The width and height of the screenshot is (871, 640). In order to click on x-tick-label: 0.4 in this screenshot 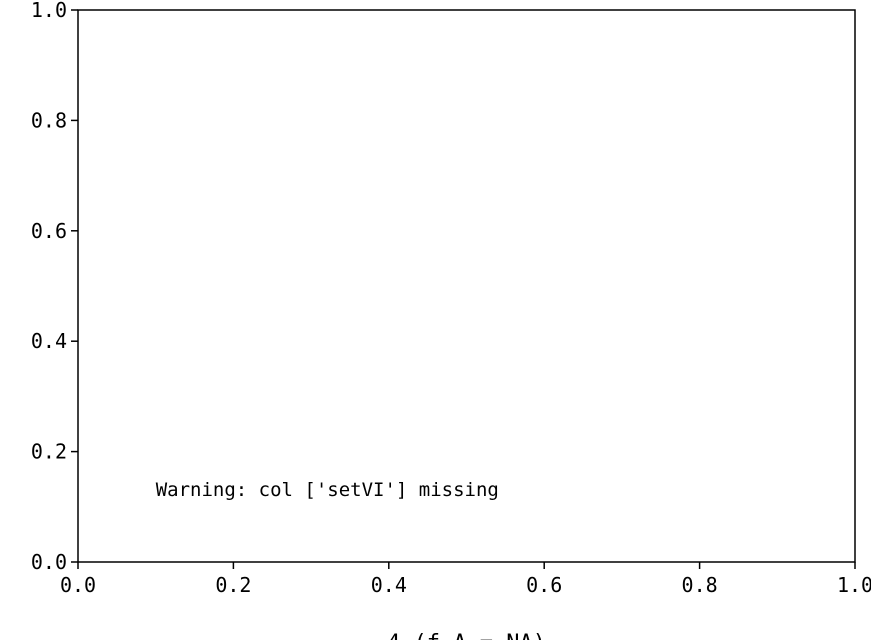, I will do `click(389, 585)`.